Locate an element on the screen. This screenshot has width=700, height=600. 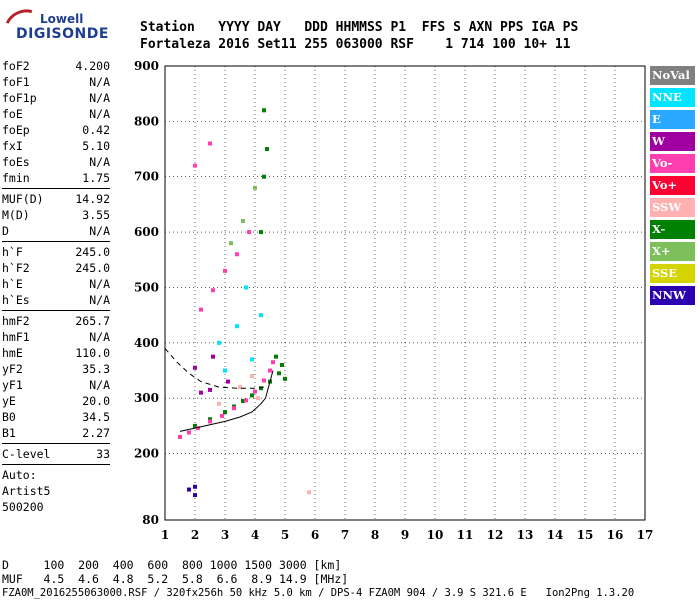
param-value: 34.5 is located at coordinates (96, 417).